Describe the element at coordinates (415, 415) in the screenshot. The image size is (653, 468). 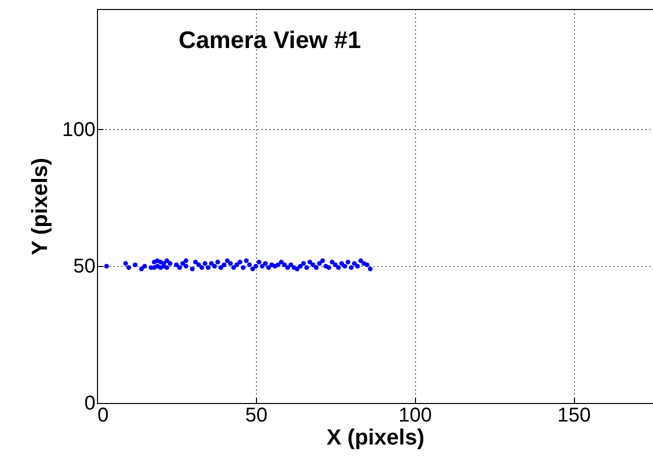
I see `x-tick-label: 100` at that location.